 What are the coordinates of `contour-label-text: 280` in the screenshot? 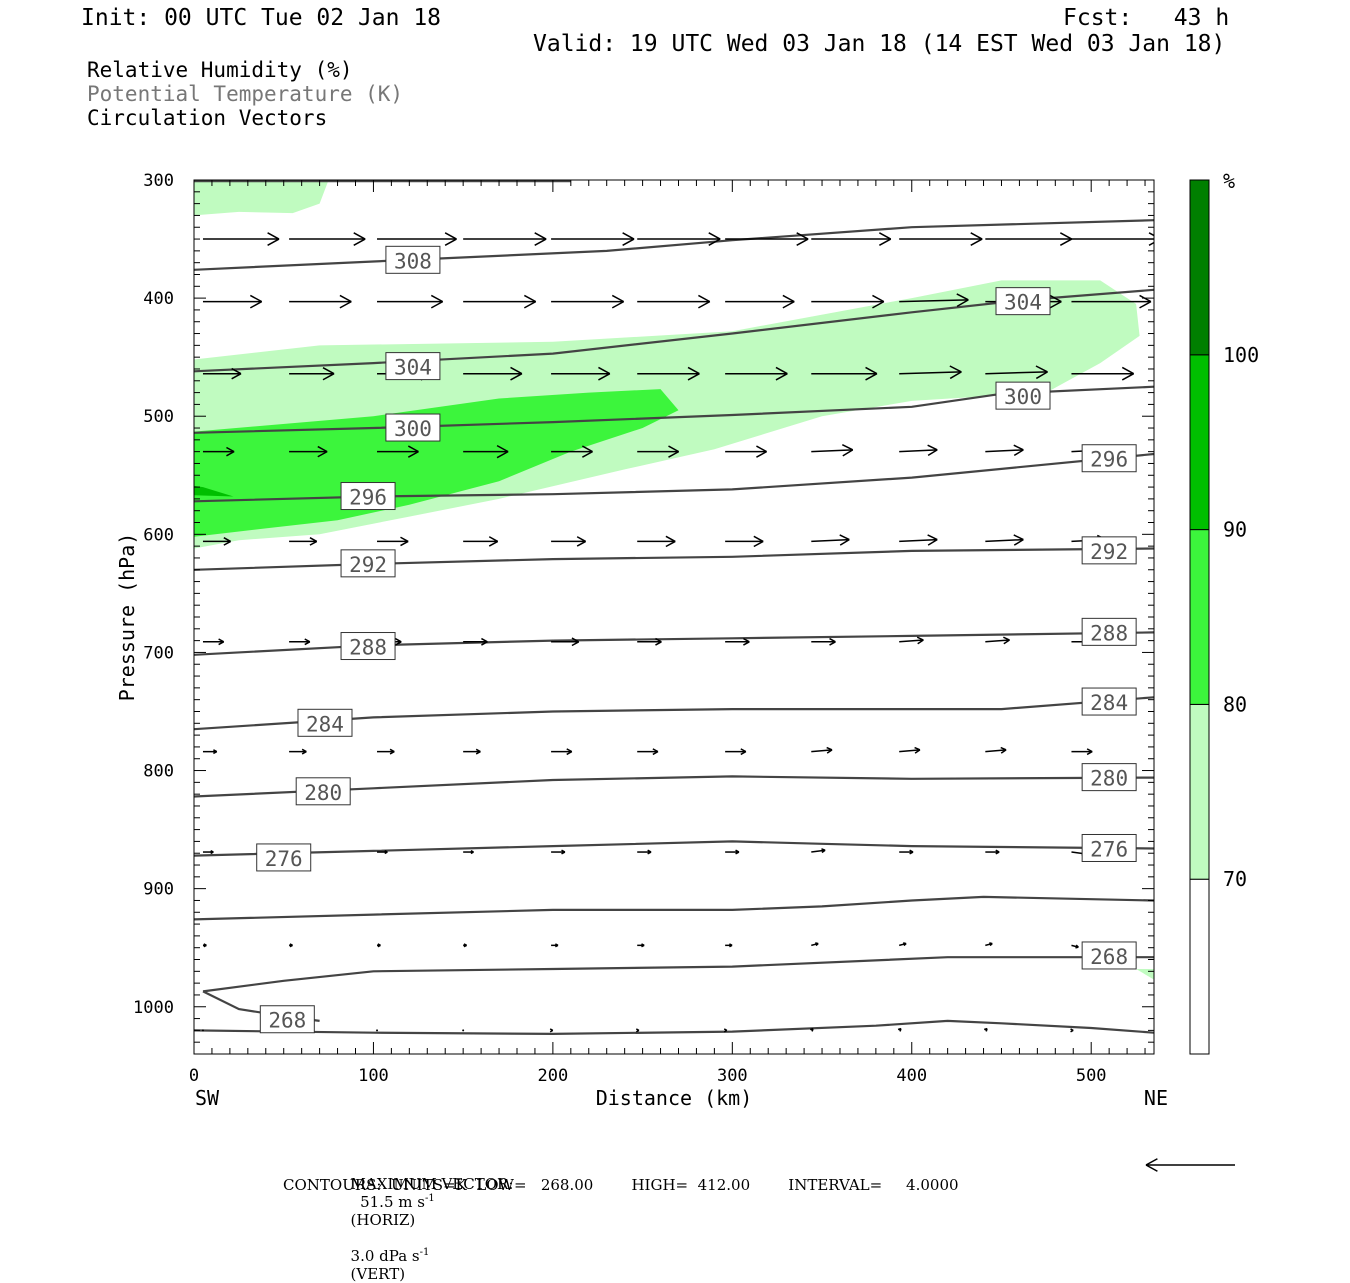 It's located at (323, 793).